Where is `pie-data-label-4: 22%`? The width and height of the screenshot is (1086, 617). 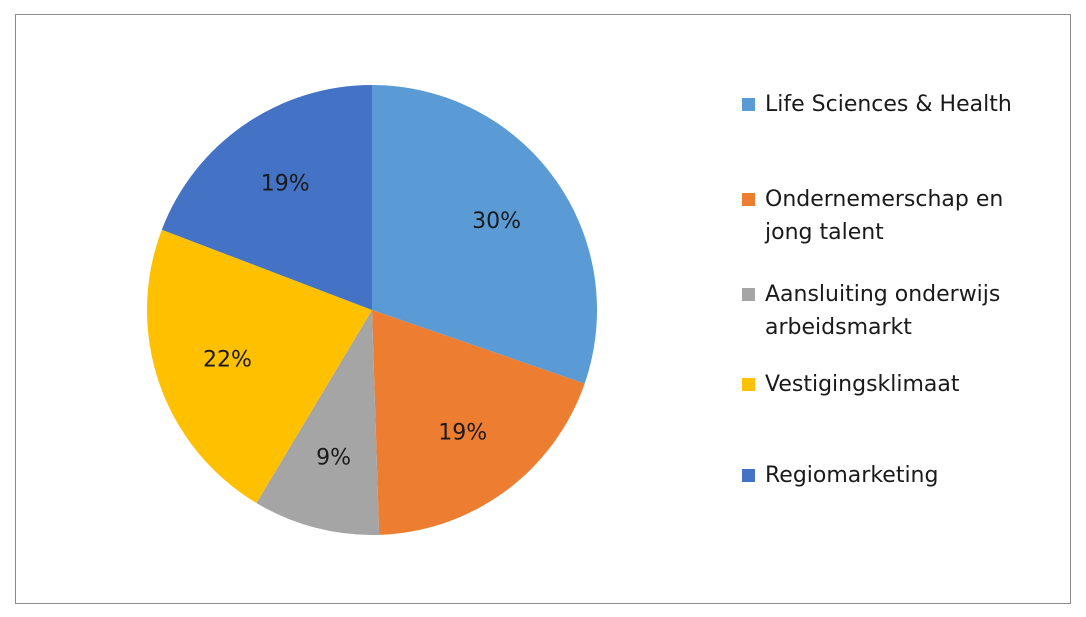
pie-data-label-4: 22% is located at coordinates (227, 360).